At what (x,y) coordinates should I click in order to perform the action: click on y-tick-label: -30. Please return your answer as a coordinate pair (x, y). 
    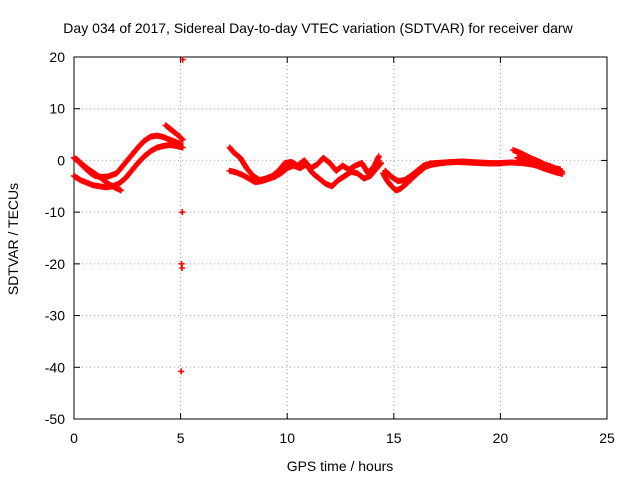
    Looking at the image, I should click on (55, 316).